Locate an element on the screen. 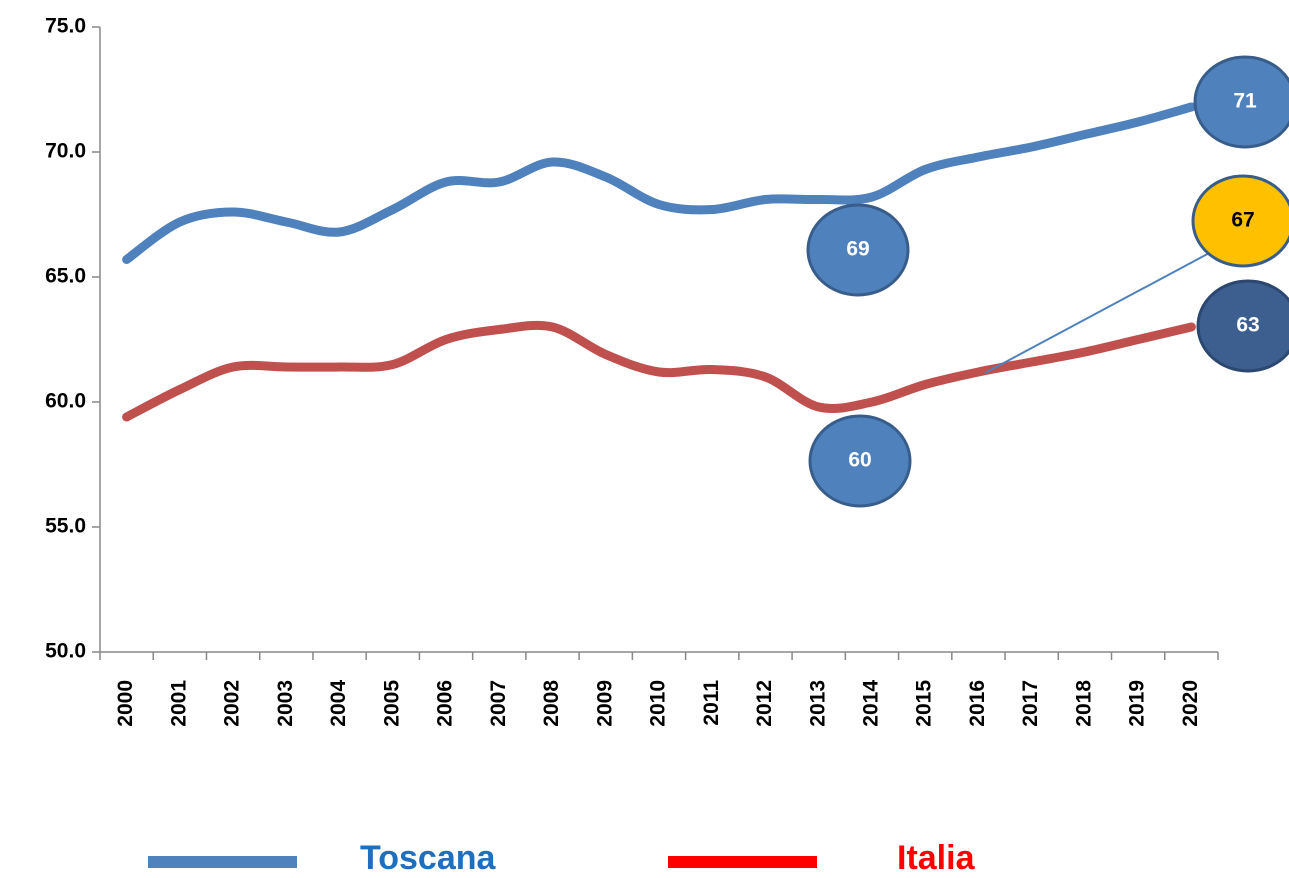 The image size is (1289, 878). x-tick-label: 2020 is located at coordinates (1190, 703).